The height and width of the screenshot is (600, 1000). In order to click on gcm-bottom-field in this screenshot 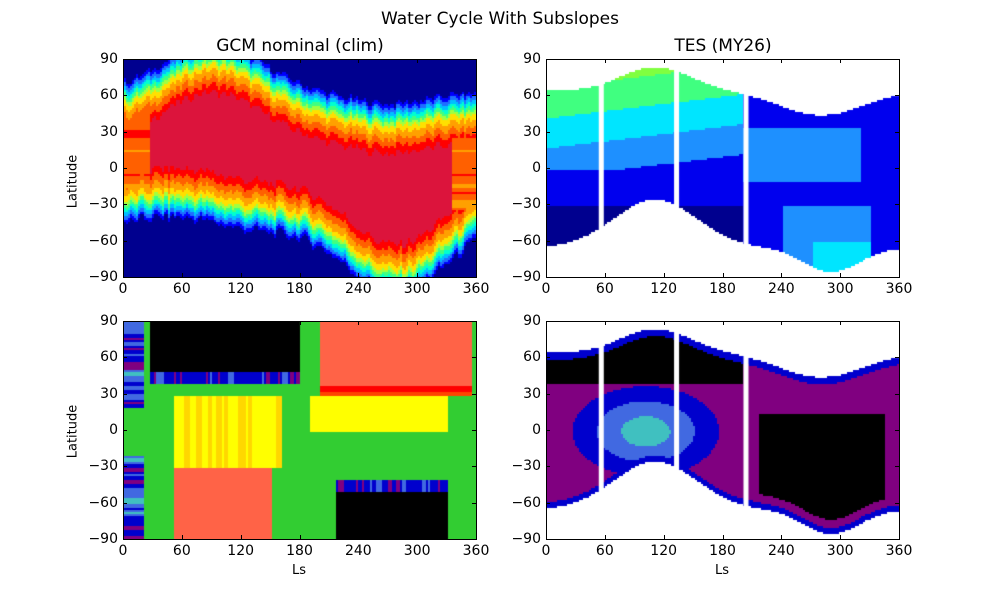, I will do `click(300, 430)`.